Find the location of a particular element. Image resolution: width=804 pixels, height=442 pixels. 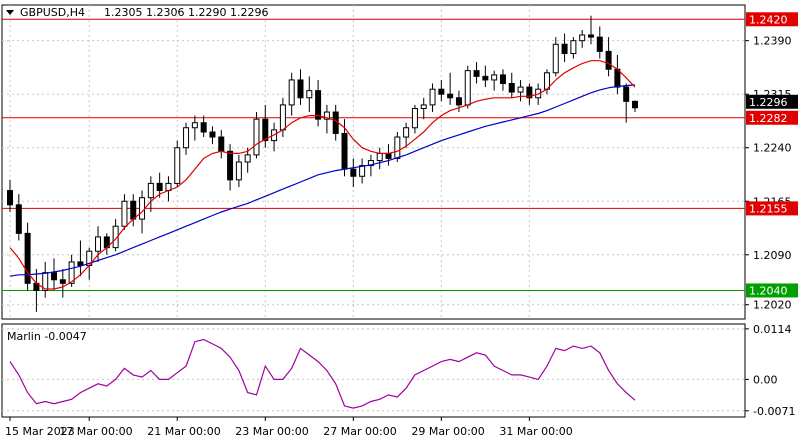

time-tick-label: 29 Mar 00:00 is located at coordinates (447, 431).